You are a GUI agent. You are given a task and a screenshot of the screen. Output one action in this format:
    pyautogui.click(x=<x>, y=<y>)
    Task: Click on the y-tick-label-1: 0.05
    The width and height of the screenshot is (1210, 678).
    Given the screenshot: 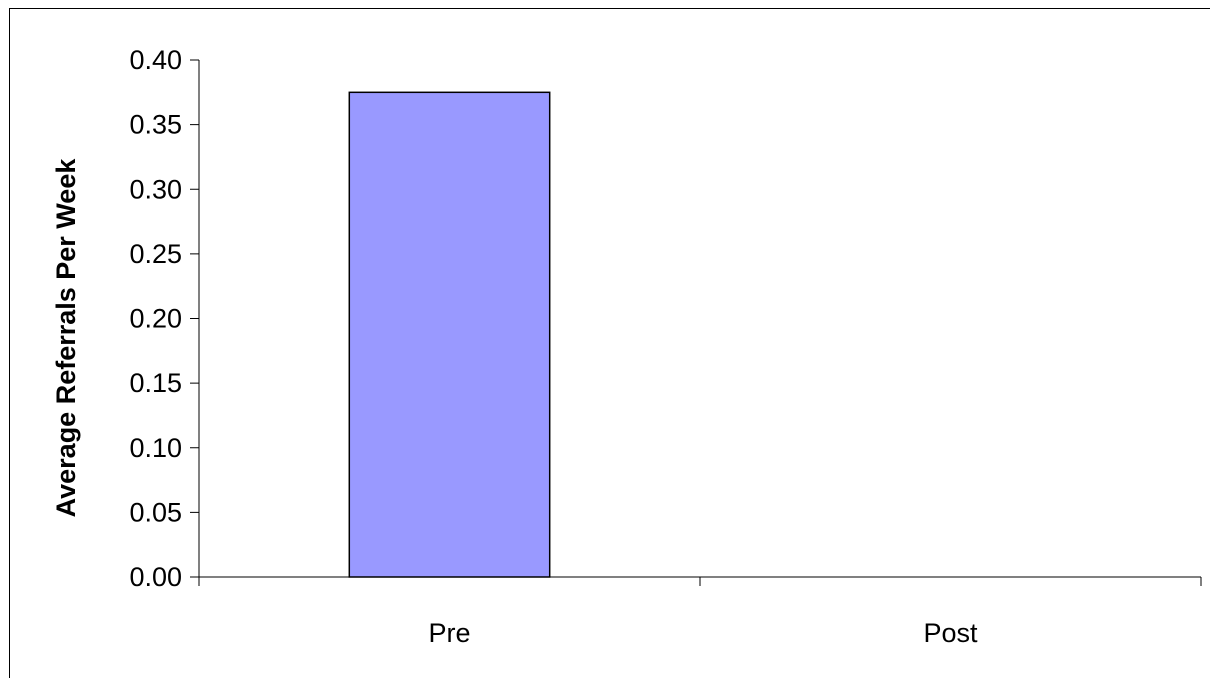 What is the action you would take?
    pyautogui.click(x=155, y=512)
    